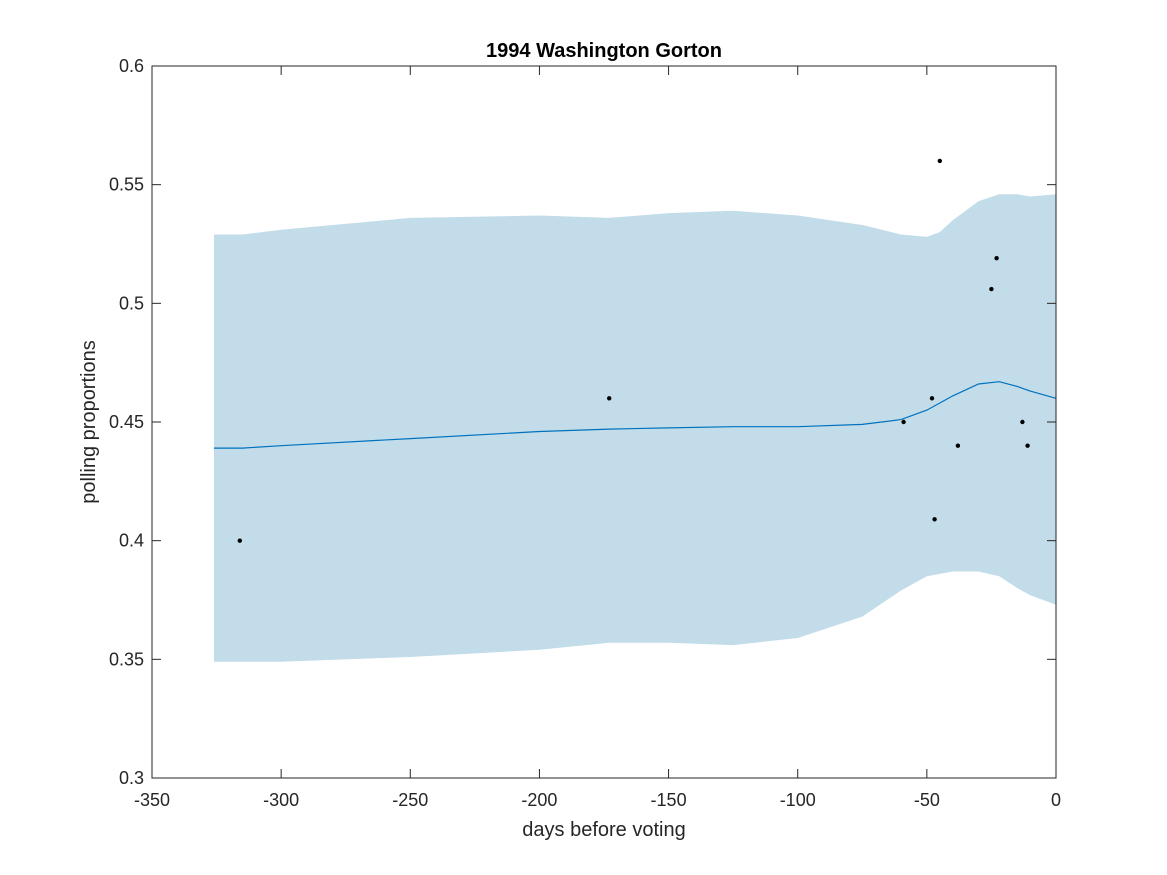 Image resolution: width=1167 pixels, height=875 pixels. I want to click on y-tick-label: 0.45, so click(126, 422).